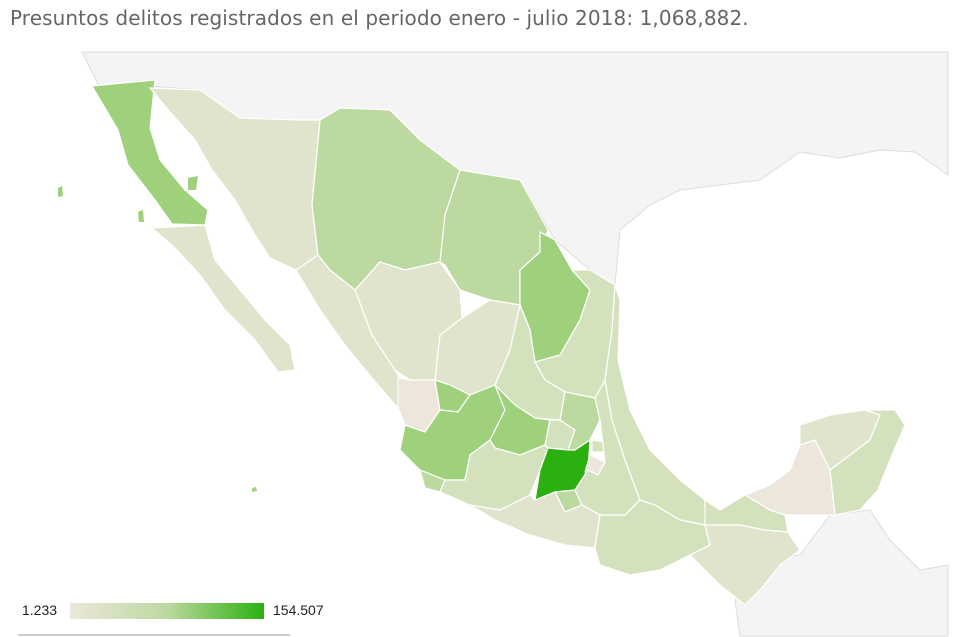  What do you see at coordinates (150, 152) in the screenshot?
I see `state-baja-california` at bounding box center [150, 152].